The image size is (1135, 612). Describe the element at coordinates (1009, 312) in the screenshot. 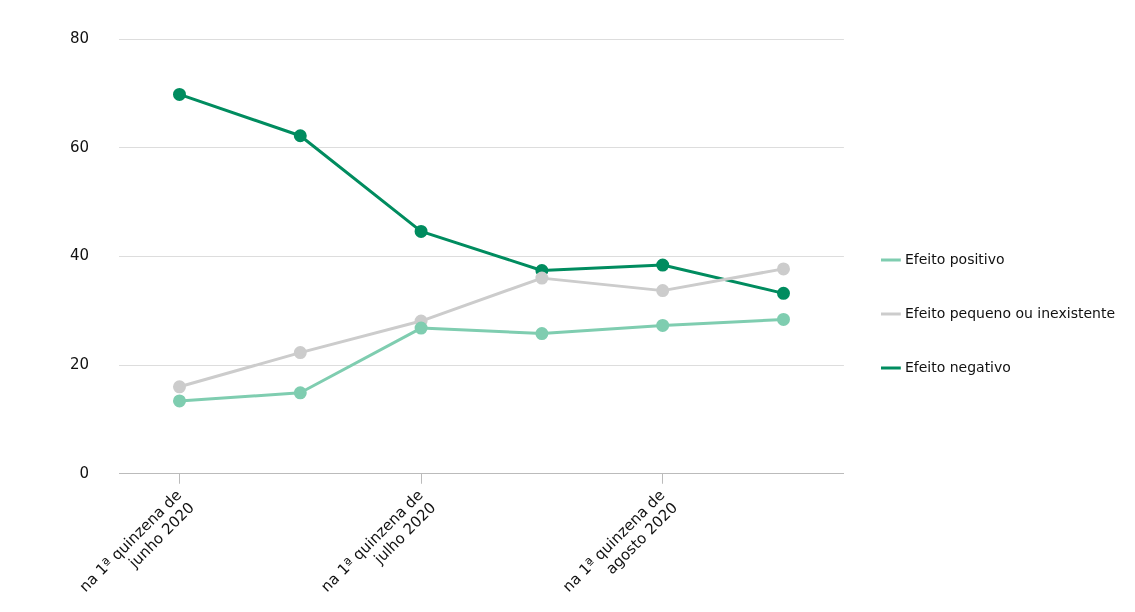

I see `legend-label: Efeito pequeno ou inexistente` at that location.